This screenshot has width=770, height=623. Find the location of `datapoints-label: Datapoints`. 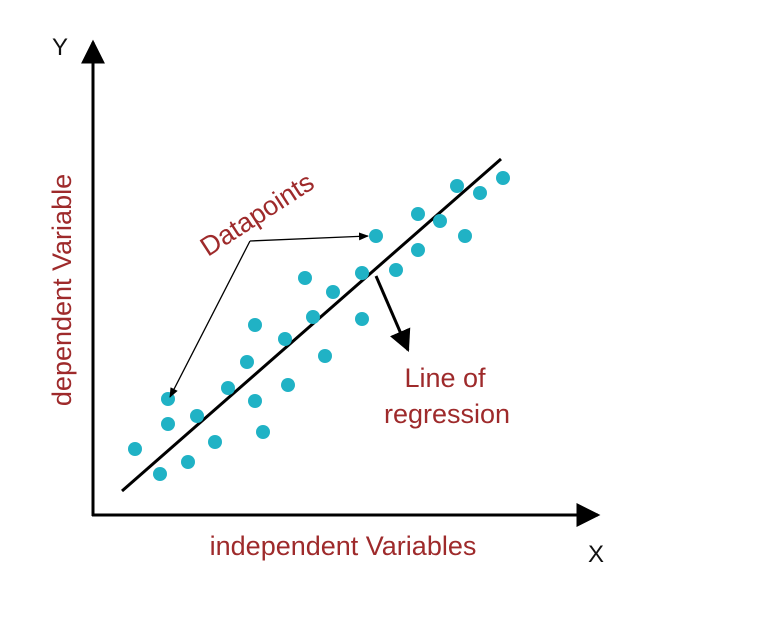

datapoints-label: Datapoints is located at coordinates (257, 214).